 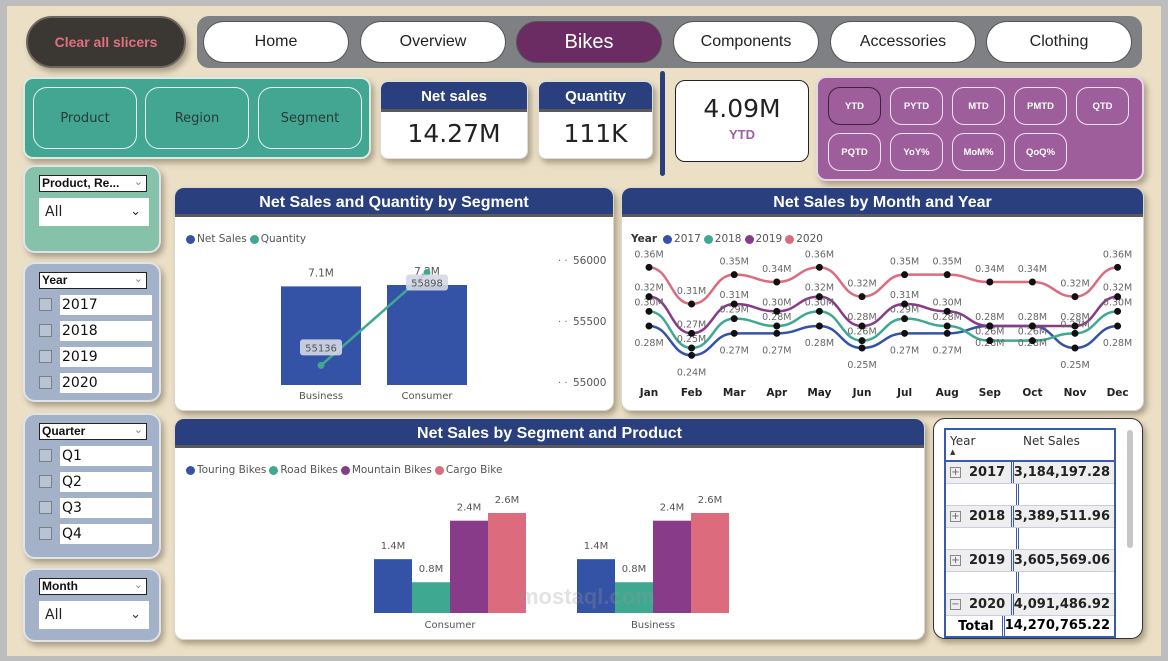 What do you see at coordinates (97, 534) in the screenshot?
I see `slicer-item: Q4` at bounding box center [97, 534].